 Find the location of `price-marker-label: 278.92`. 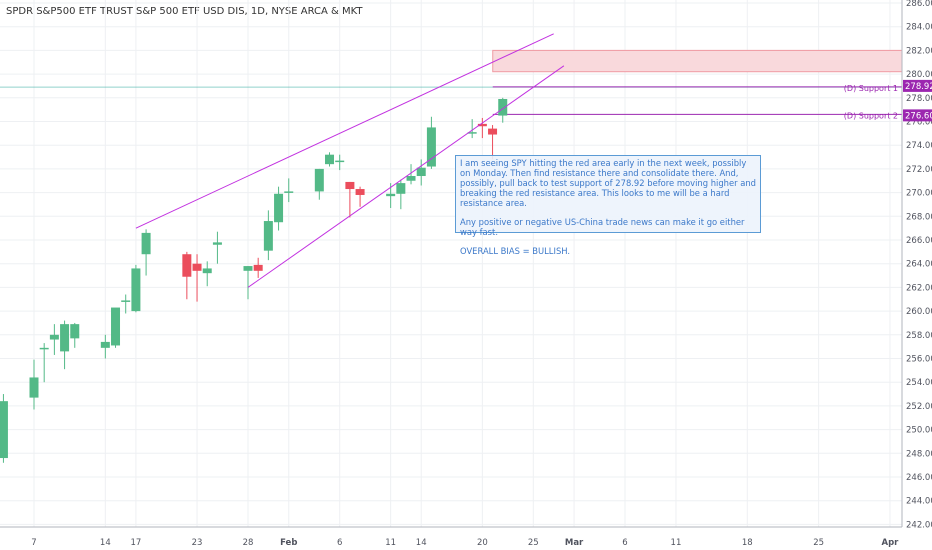

price-marker-label: 278.92 is located at coordinates (918, 87).